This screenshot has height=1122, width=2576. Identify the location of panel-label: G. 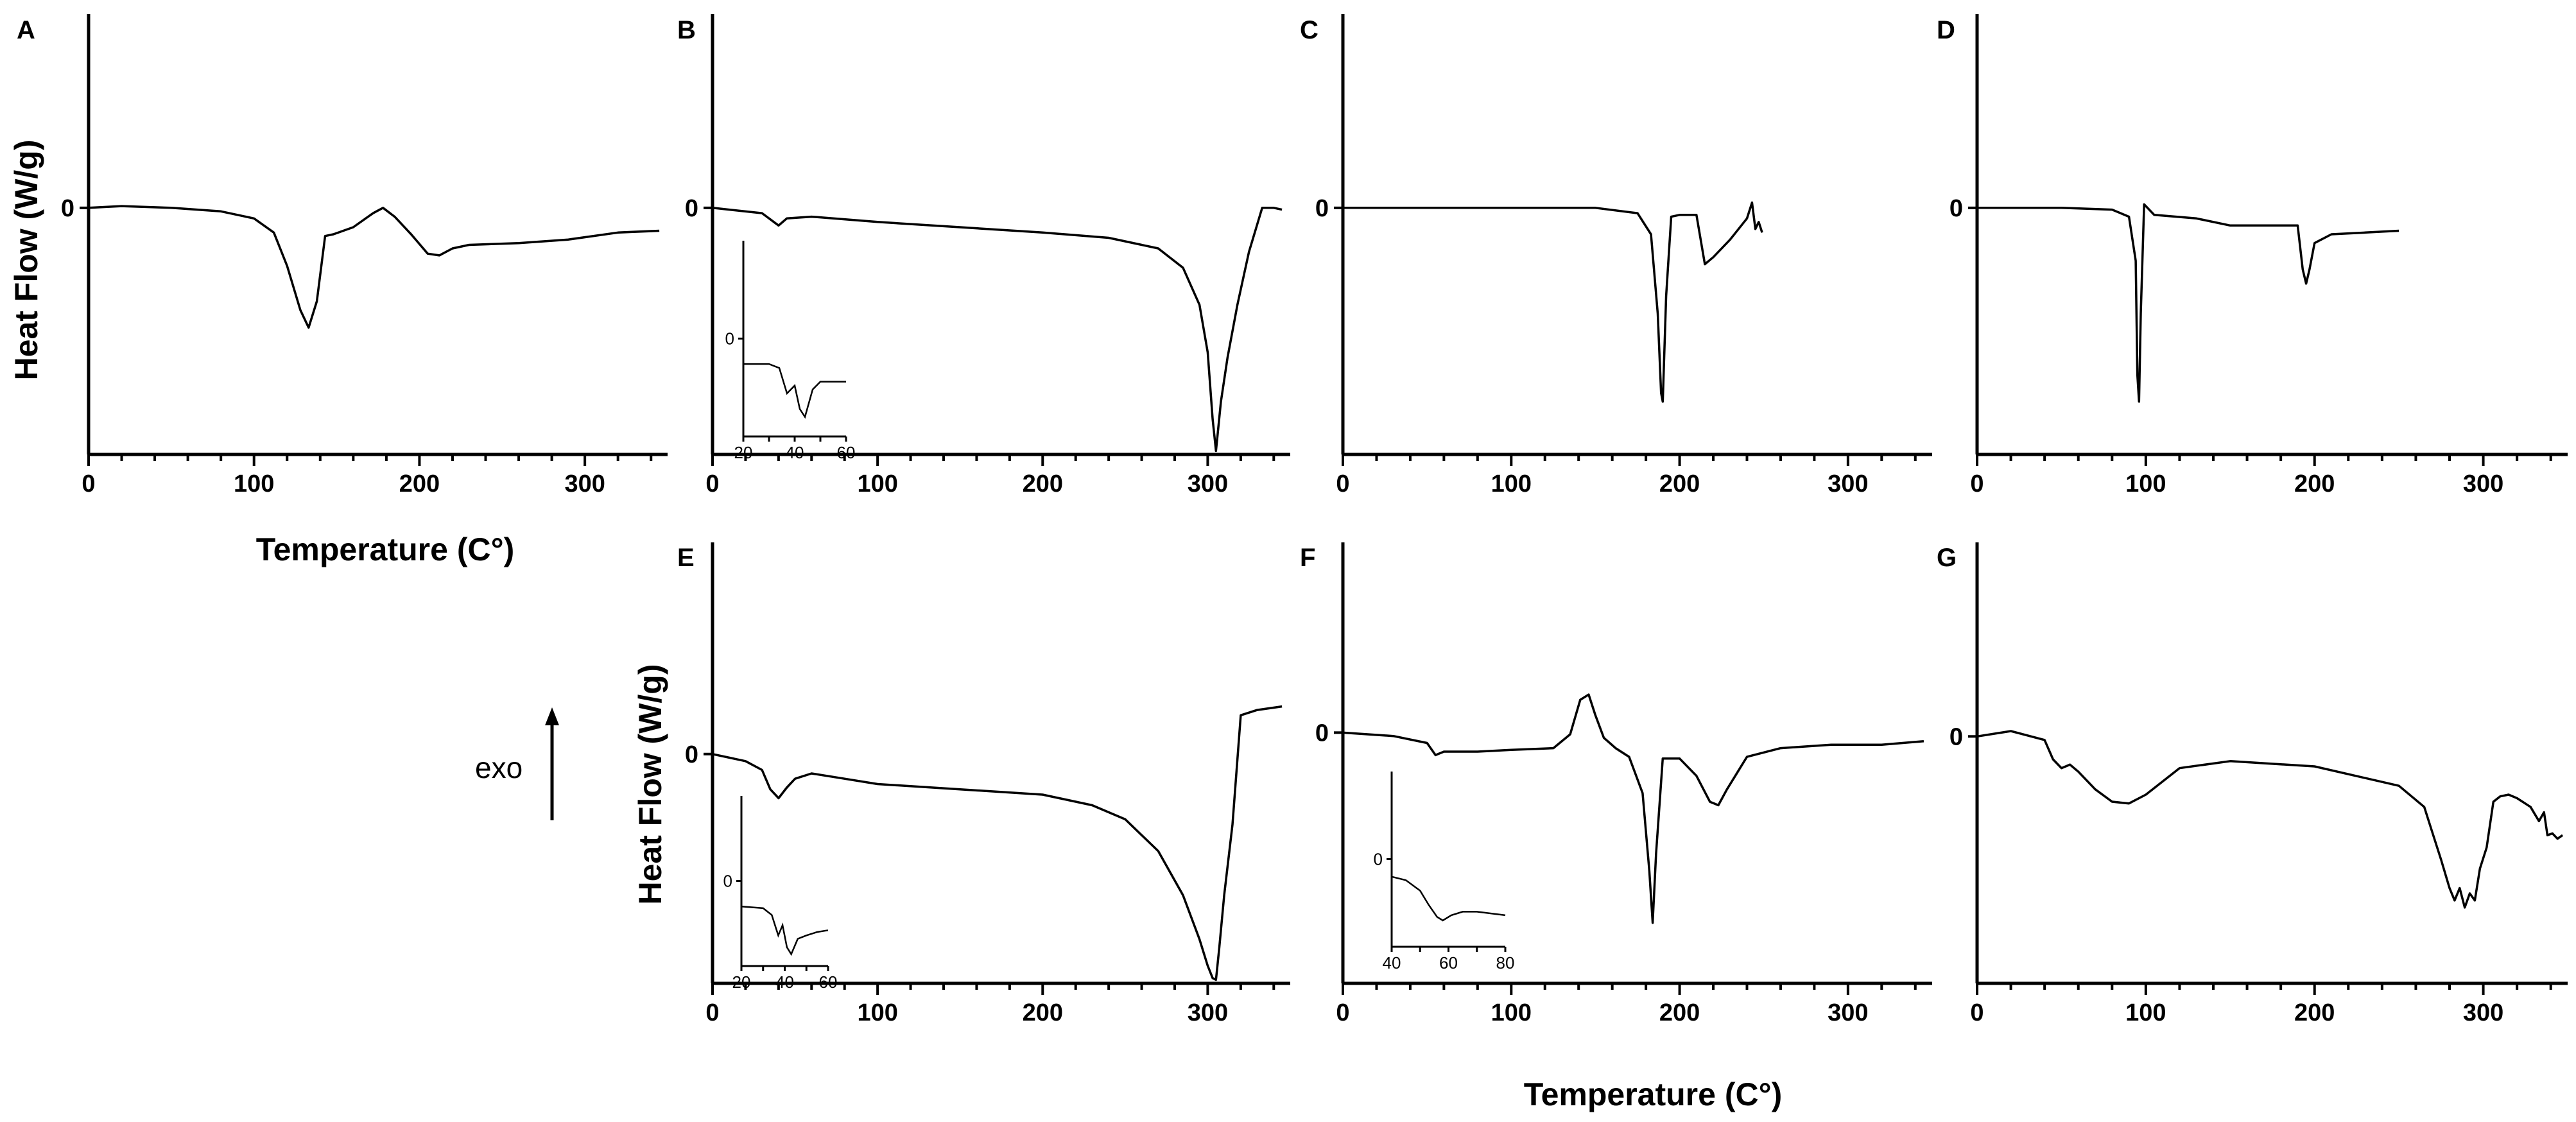
(1947, 558).